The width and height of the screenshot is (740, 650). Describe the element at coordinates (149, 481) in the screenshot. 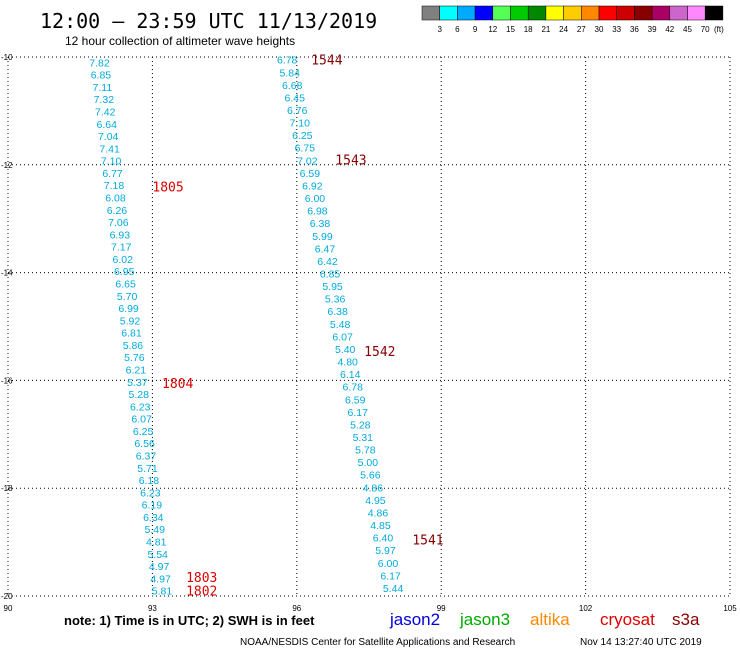

I see `swh-value-label: 6.18` at that location.